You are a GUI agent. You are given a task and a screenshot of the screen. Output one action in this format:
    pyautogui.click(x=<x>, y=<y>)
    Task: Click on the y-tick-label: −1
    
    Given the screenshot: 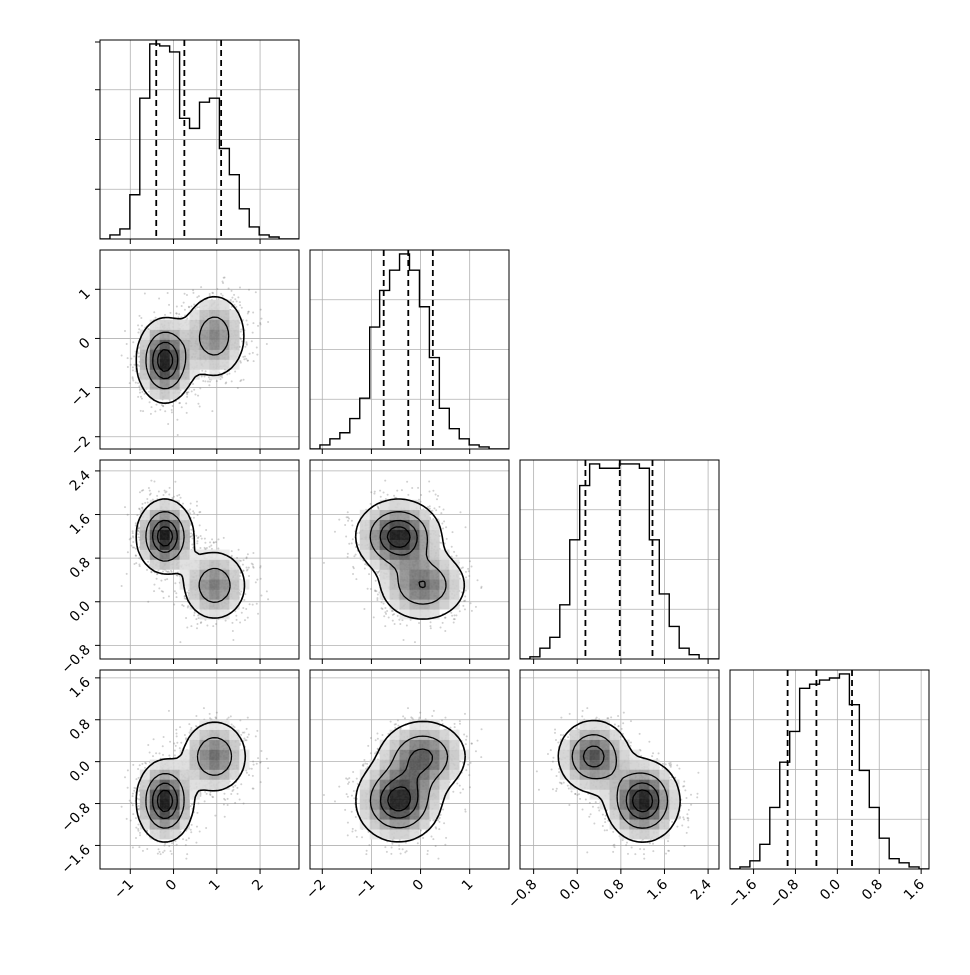 What is the action you would take?
    pyautogui.click(x=81, y=397)
    